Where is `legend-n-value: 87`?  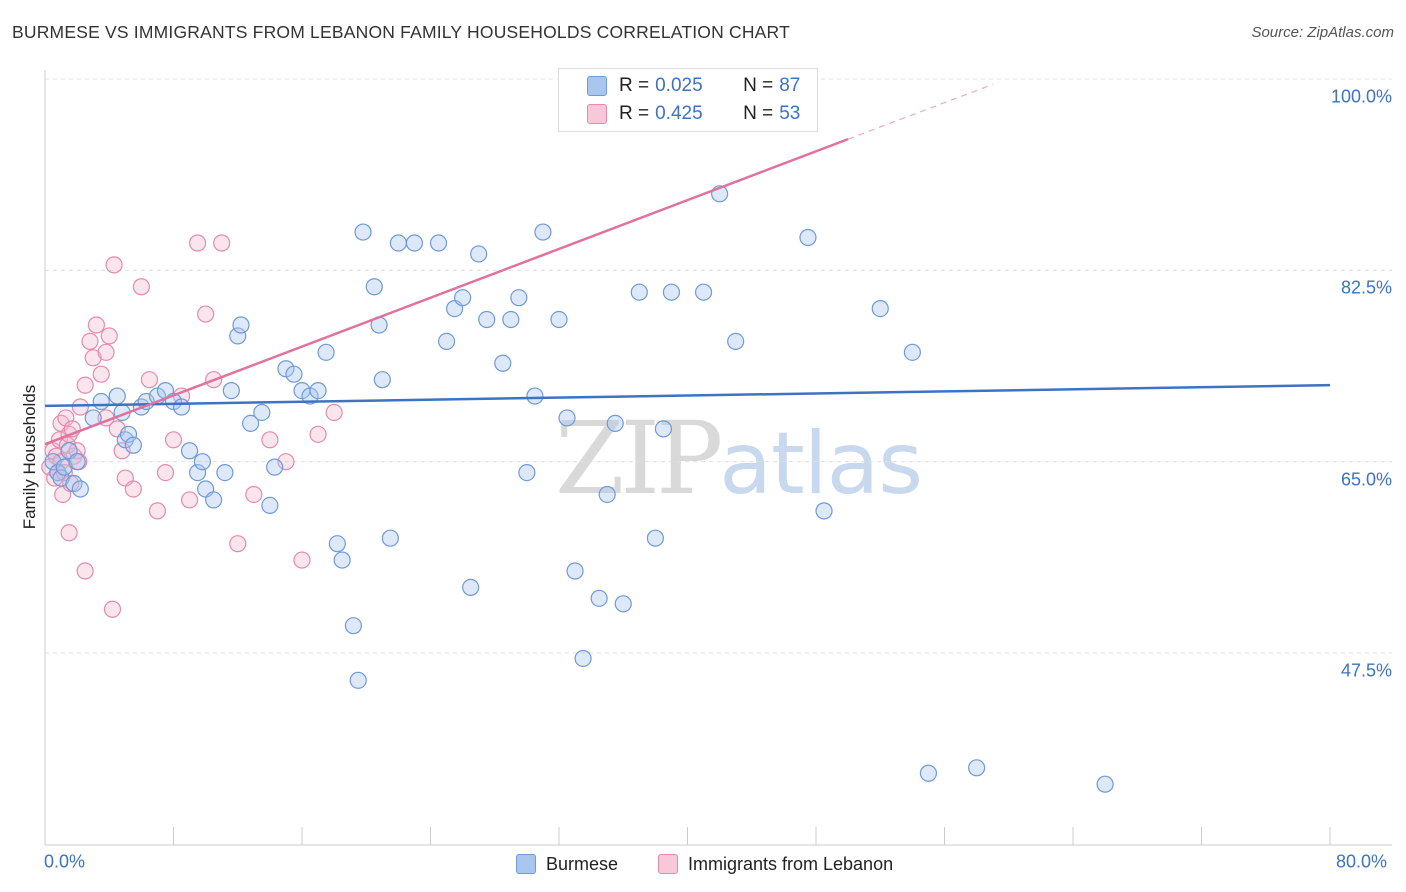 legend-n-value: 87 is located at coordinates (790, 85).